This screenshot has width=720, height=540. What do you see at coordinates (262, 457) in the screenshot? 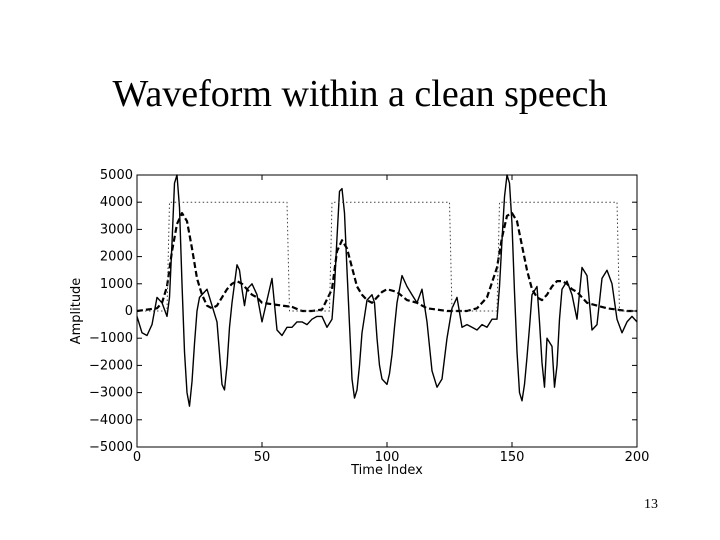
I see `x-tick-label: 50` at bounding box center [262, 457].